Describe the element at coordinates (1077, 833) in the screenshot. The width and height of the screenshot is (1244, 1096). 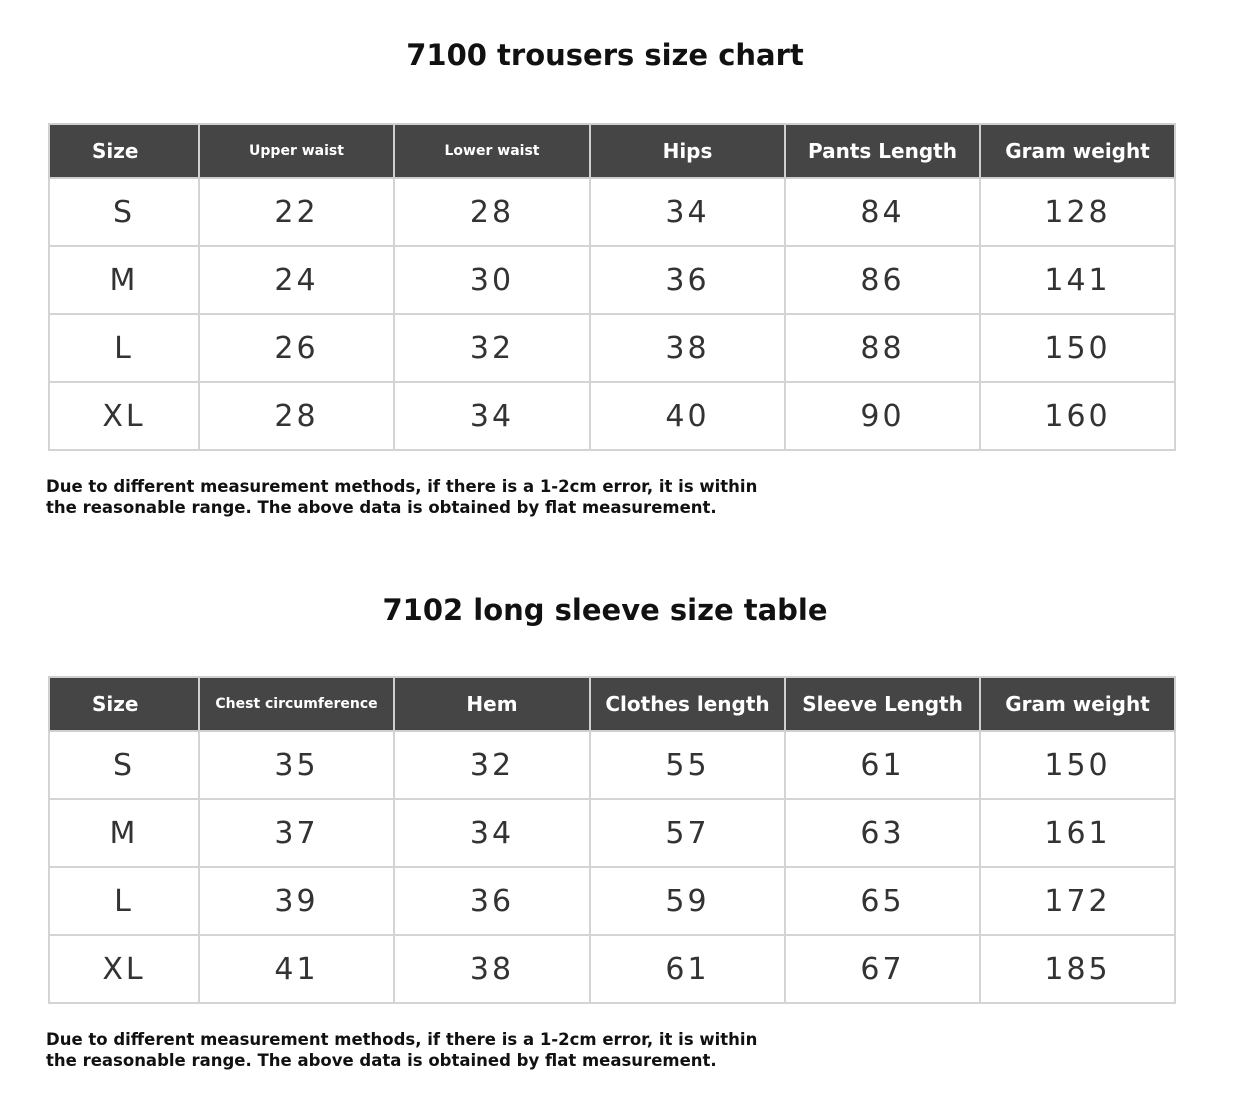
I see `table-cell: 161` at that location.